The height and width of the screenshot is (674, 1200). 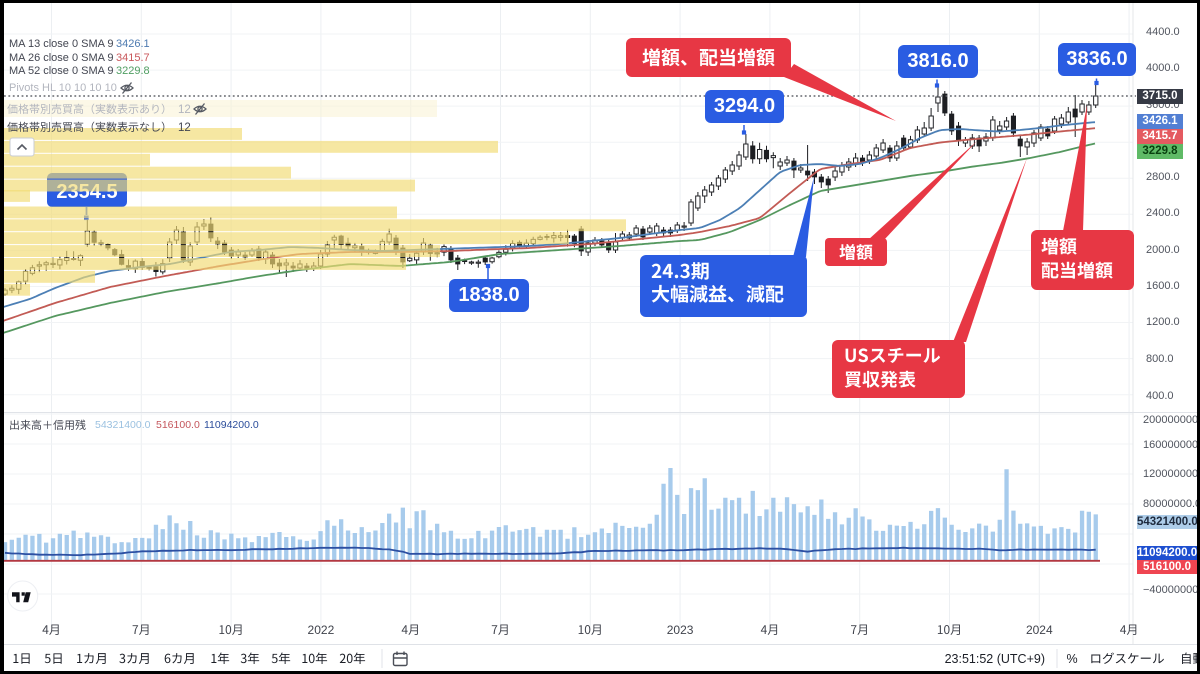 What do you see at coordinates (680, 630) in the screenshot?
I see `svg-text: 2023` at bounding box center [680, 630].